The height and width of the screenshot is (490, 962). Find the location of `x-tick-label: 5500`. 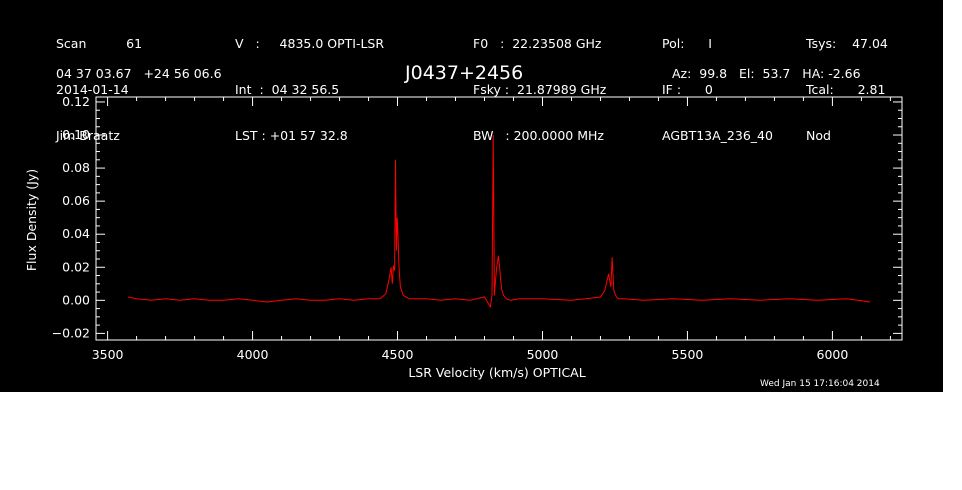

x-tick-label: 5500 is located at coordinates (688, 354).